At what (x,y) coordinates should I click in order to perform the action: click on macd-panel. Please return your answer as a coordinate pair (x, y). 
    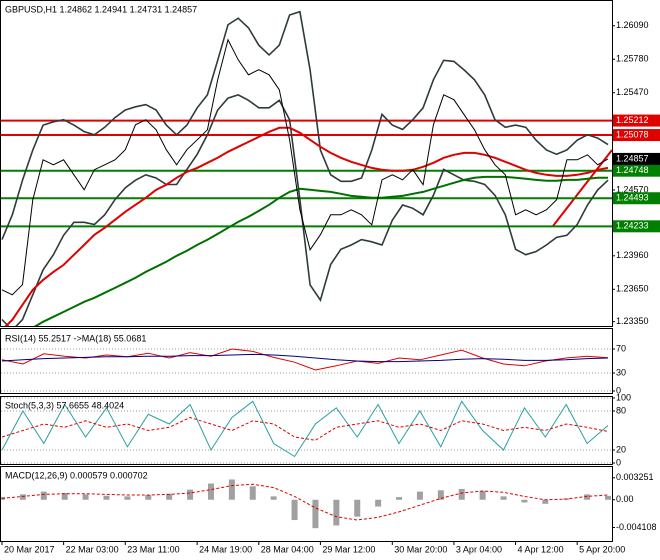
    Looking at the image, I should click on (306, 504).